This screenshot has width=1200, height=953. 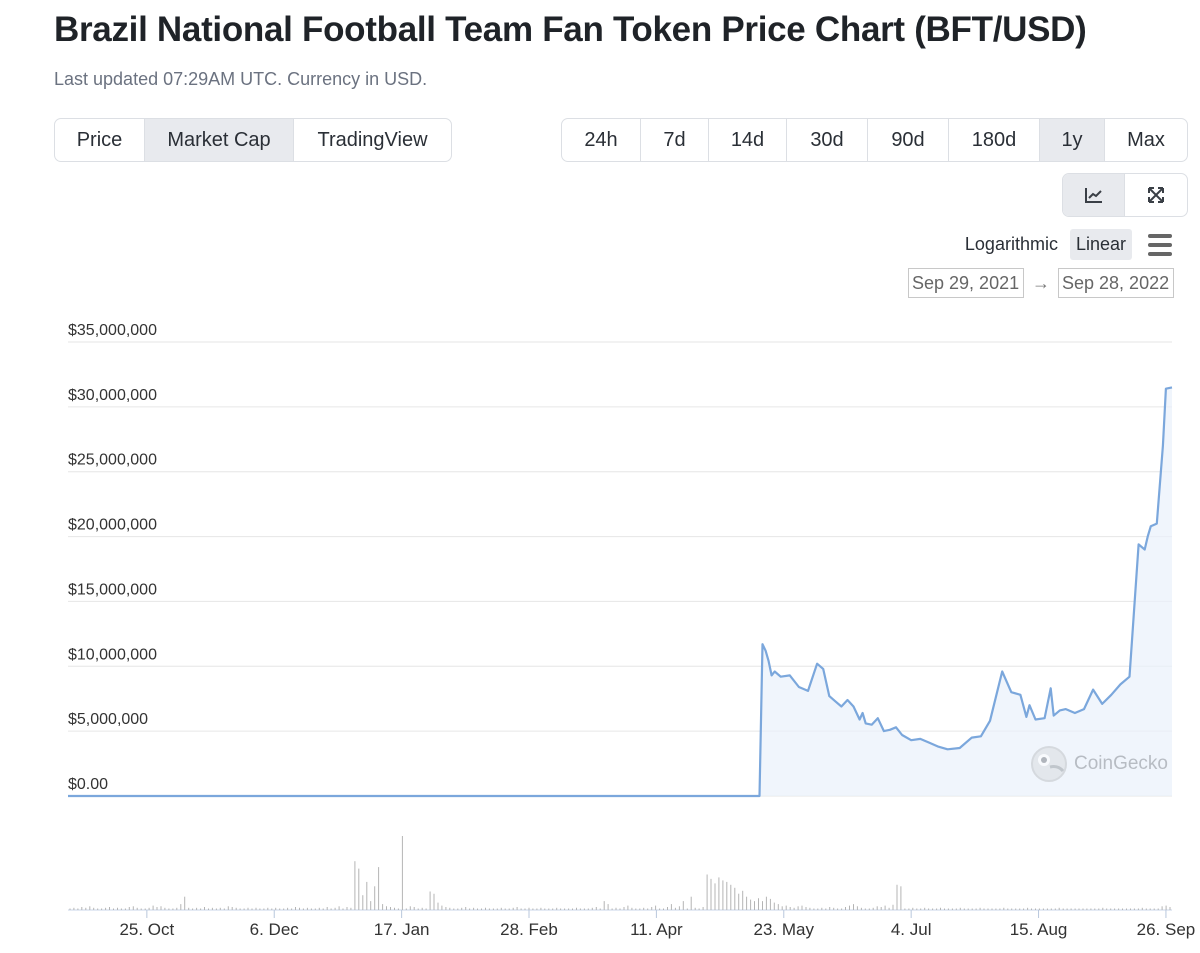 What do you see at coordinates (100, 140) in the screenshot?
I see `tab-price: Price` at bounding box center [100, 140].